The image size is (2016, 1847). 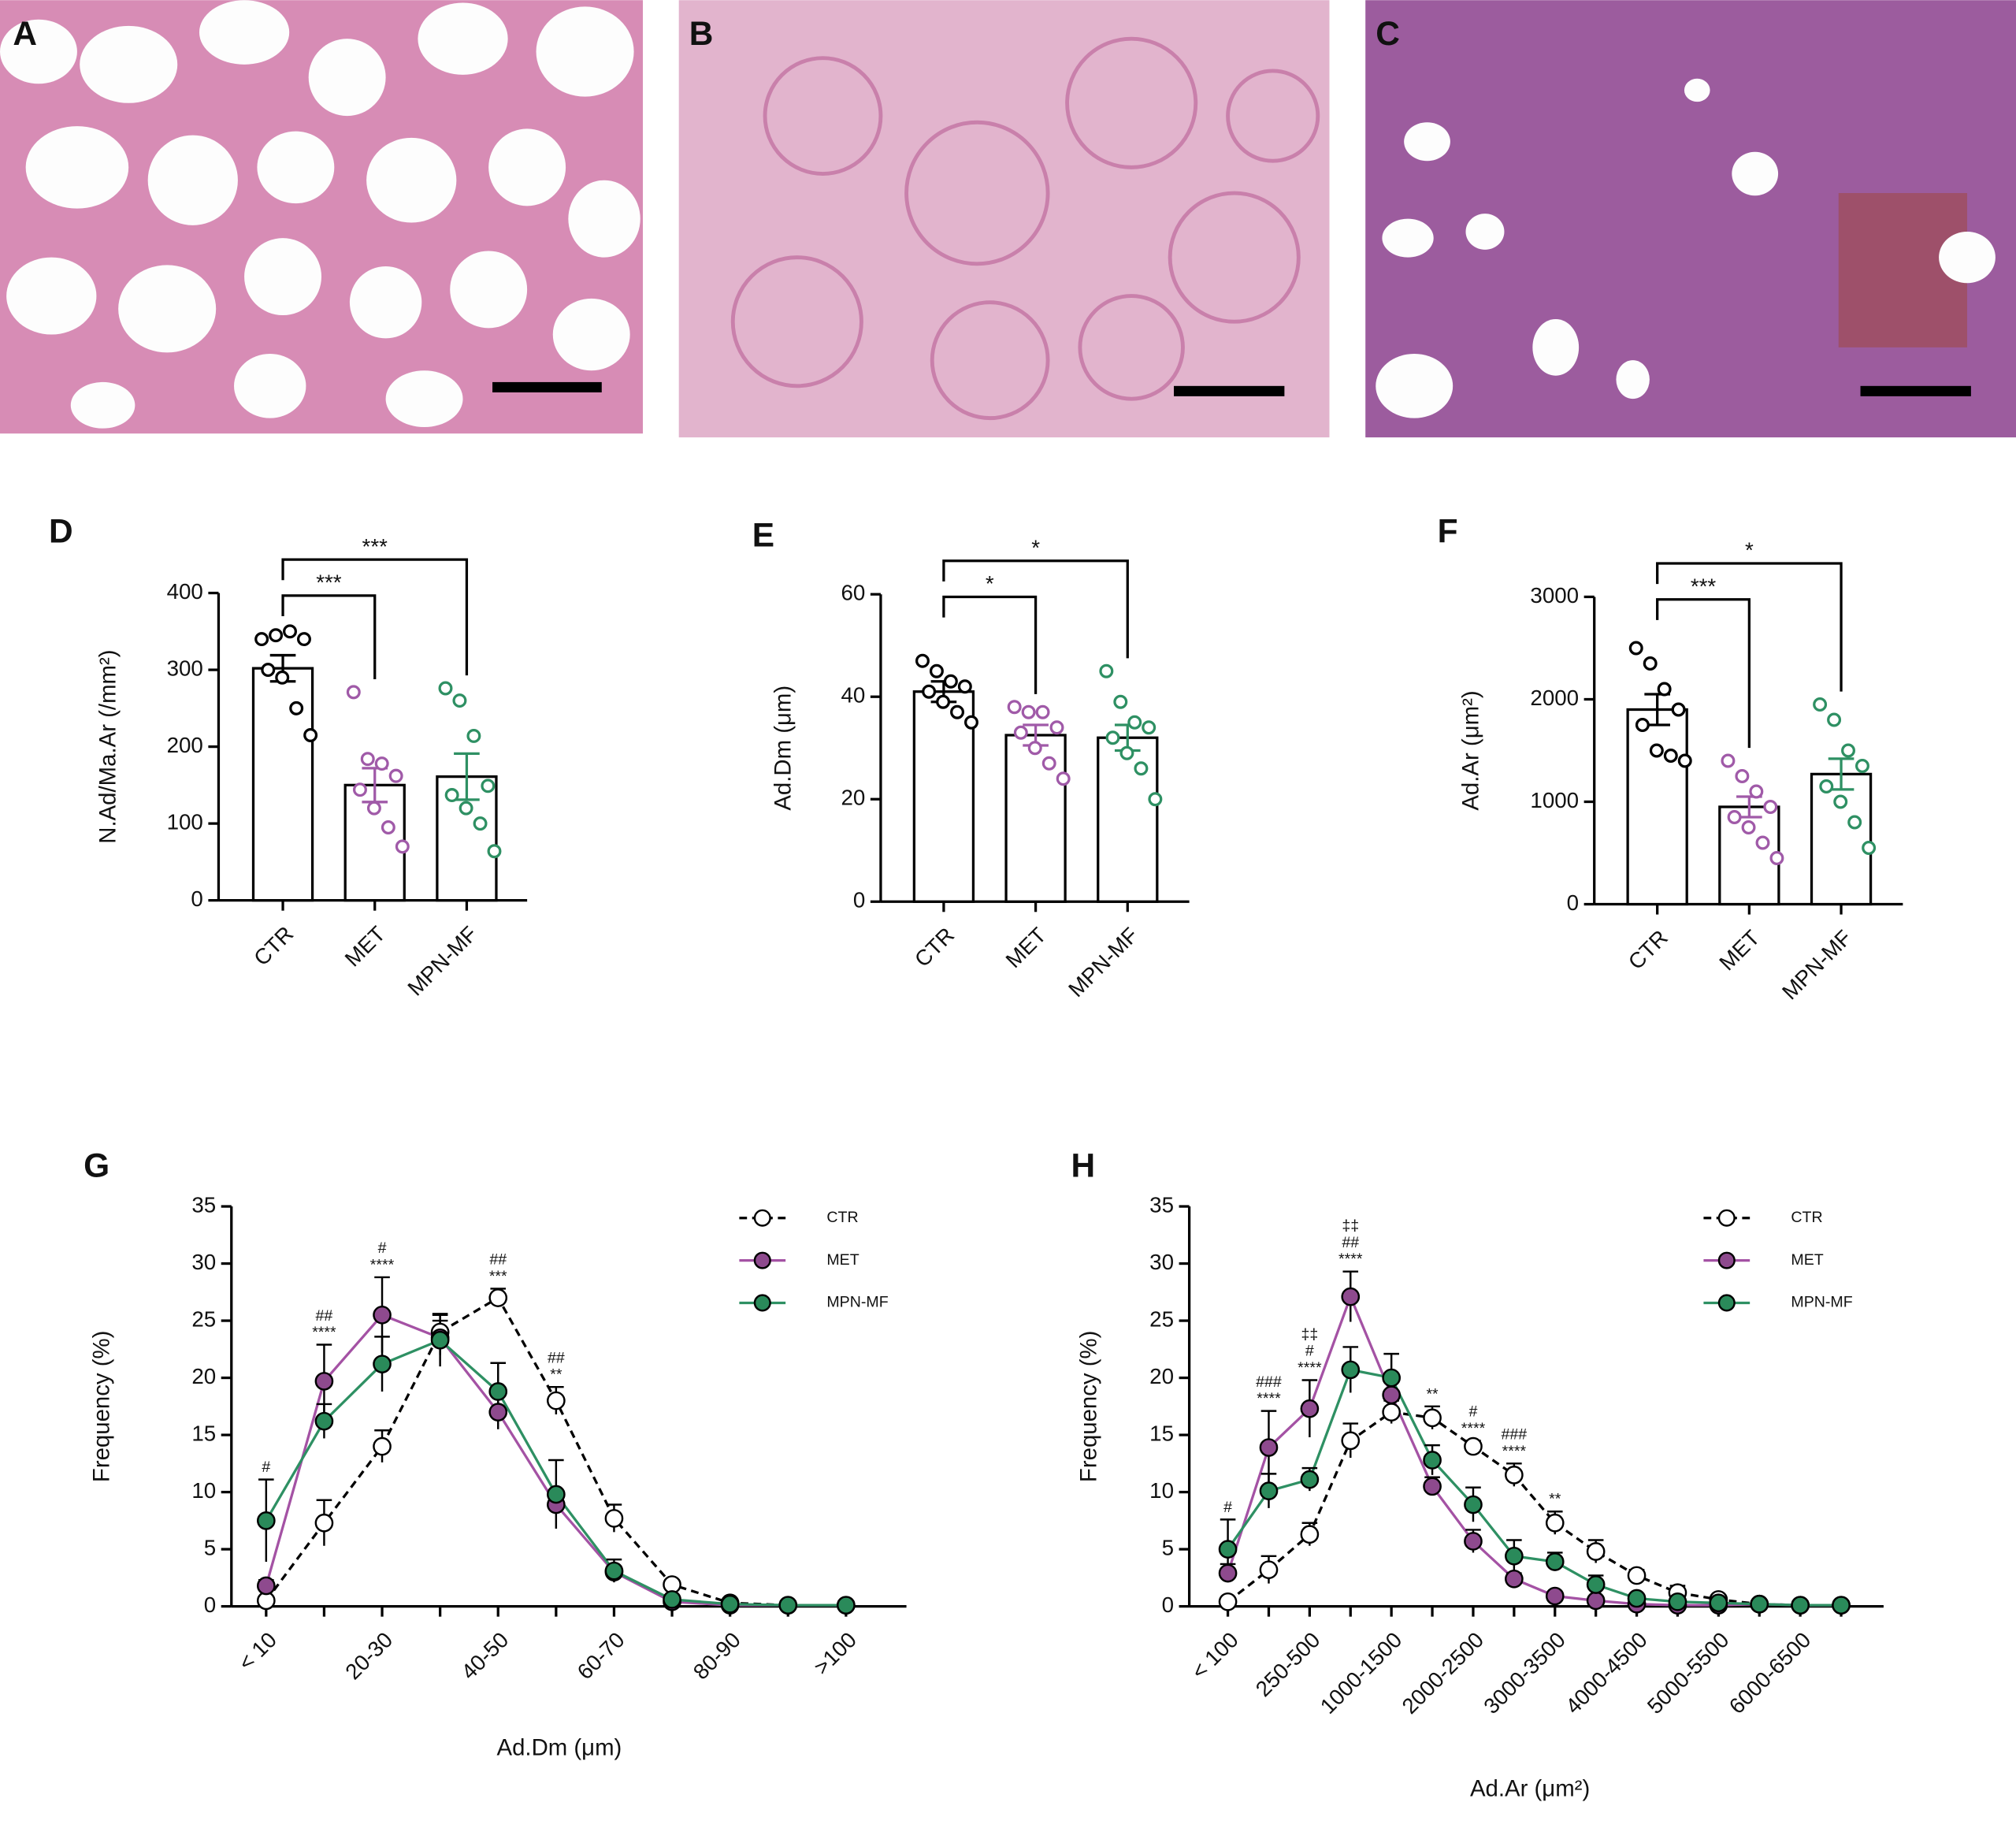 I want to click on y-axis-label: Ad.Dm (μm), so click(x=783, y=748).